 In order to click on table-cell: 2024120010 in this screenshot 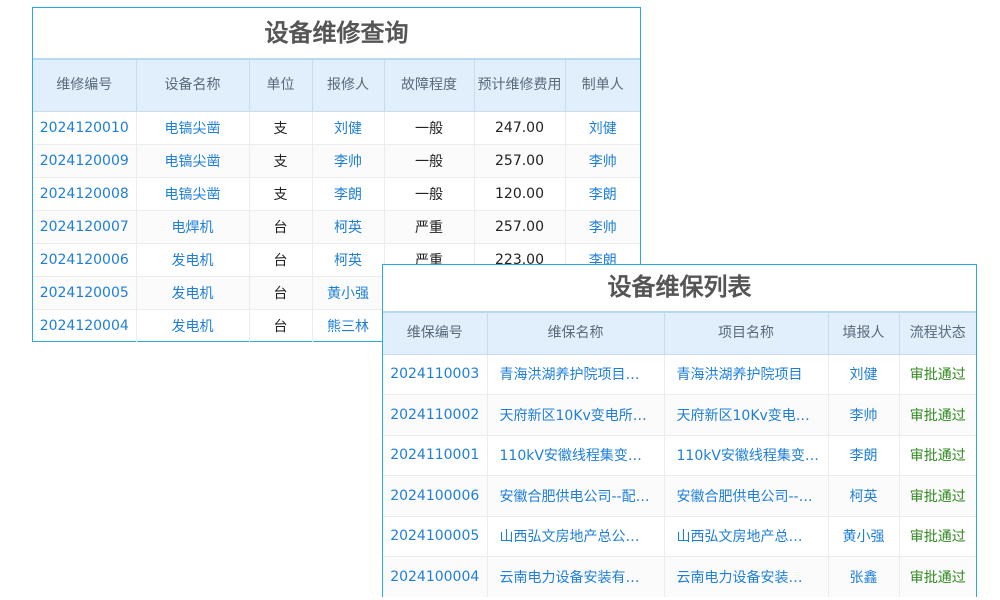, I will do `click(85, 128)`.